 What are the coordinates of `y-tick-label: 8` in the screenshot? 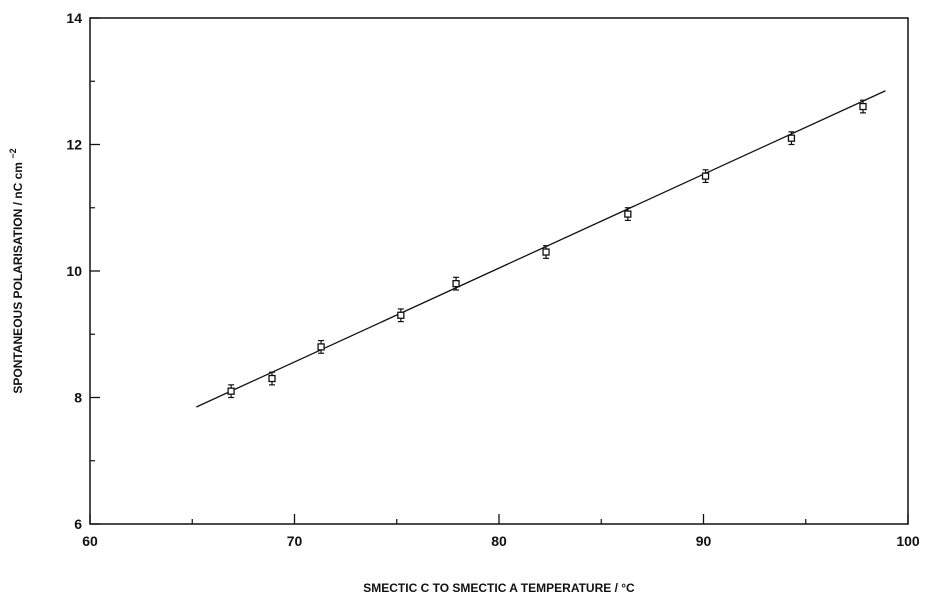 It's located at (78, 398).